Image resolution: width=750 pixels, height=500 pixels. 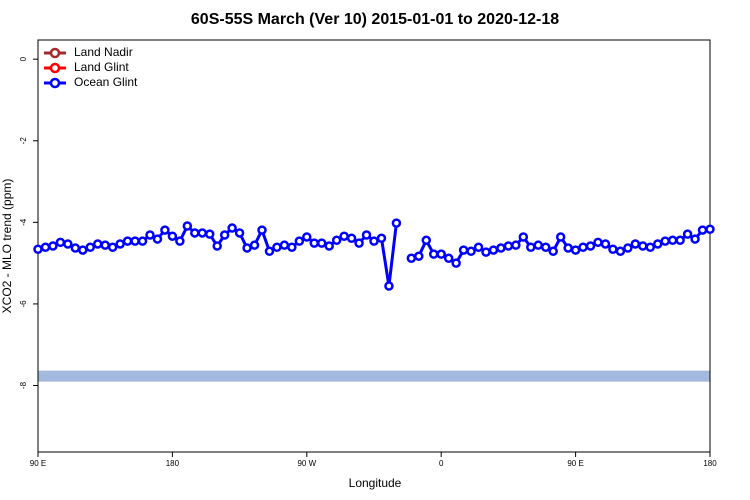 What do you see at coordinates (23, 141) in the screenshot?
I see `y-tick-label: -2` at bounding box center [23, 141].